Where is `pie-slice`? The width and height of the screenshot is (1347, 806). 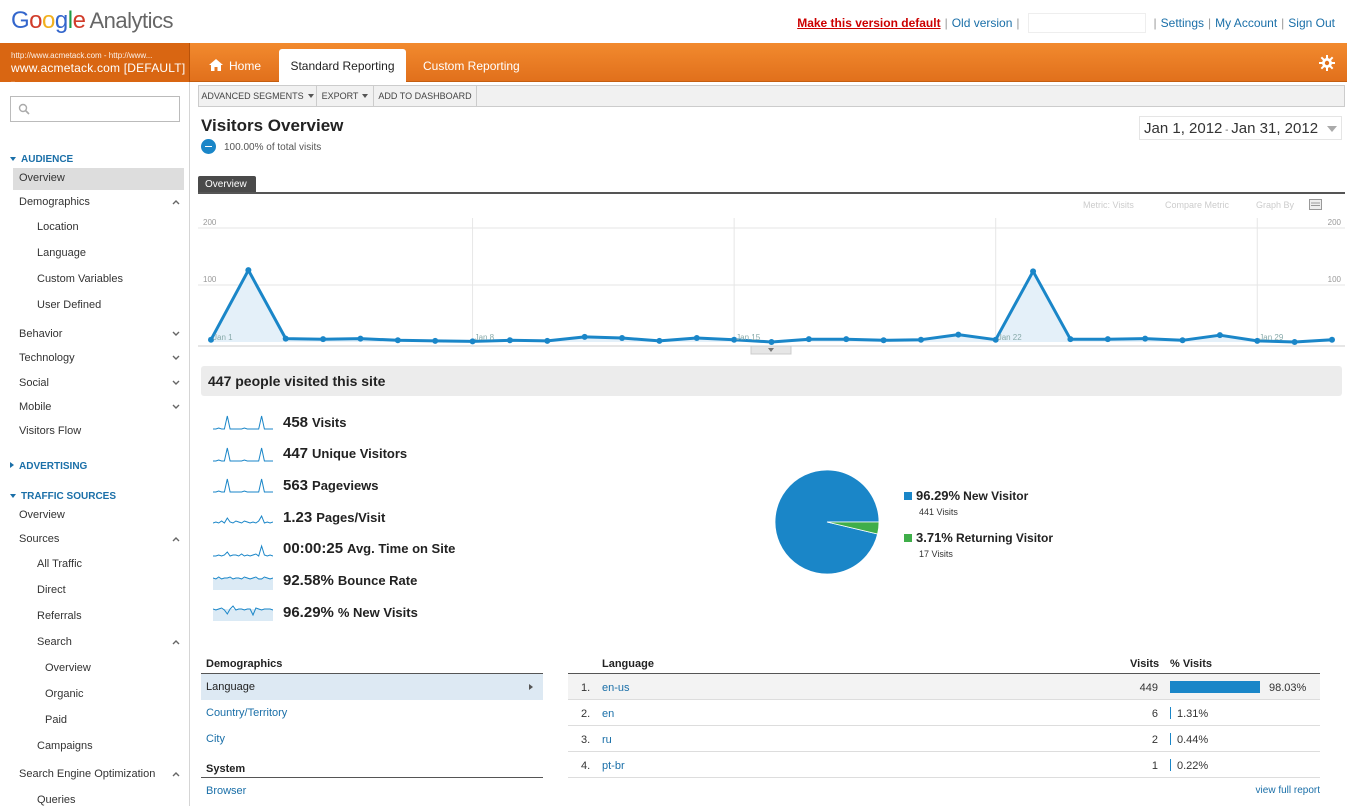 pie-slice is located at coordinates (853, 528).